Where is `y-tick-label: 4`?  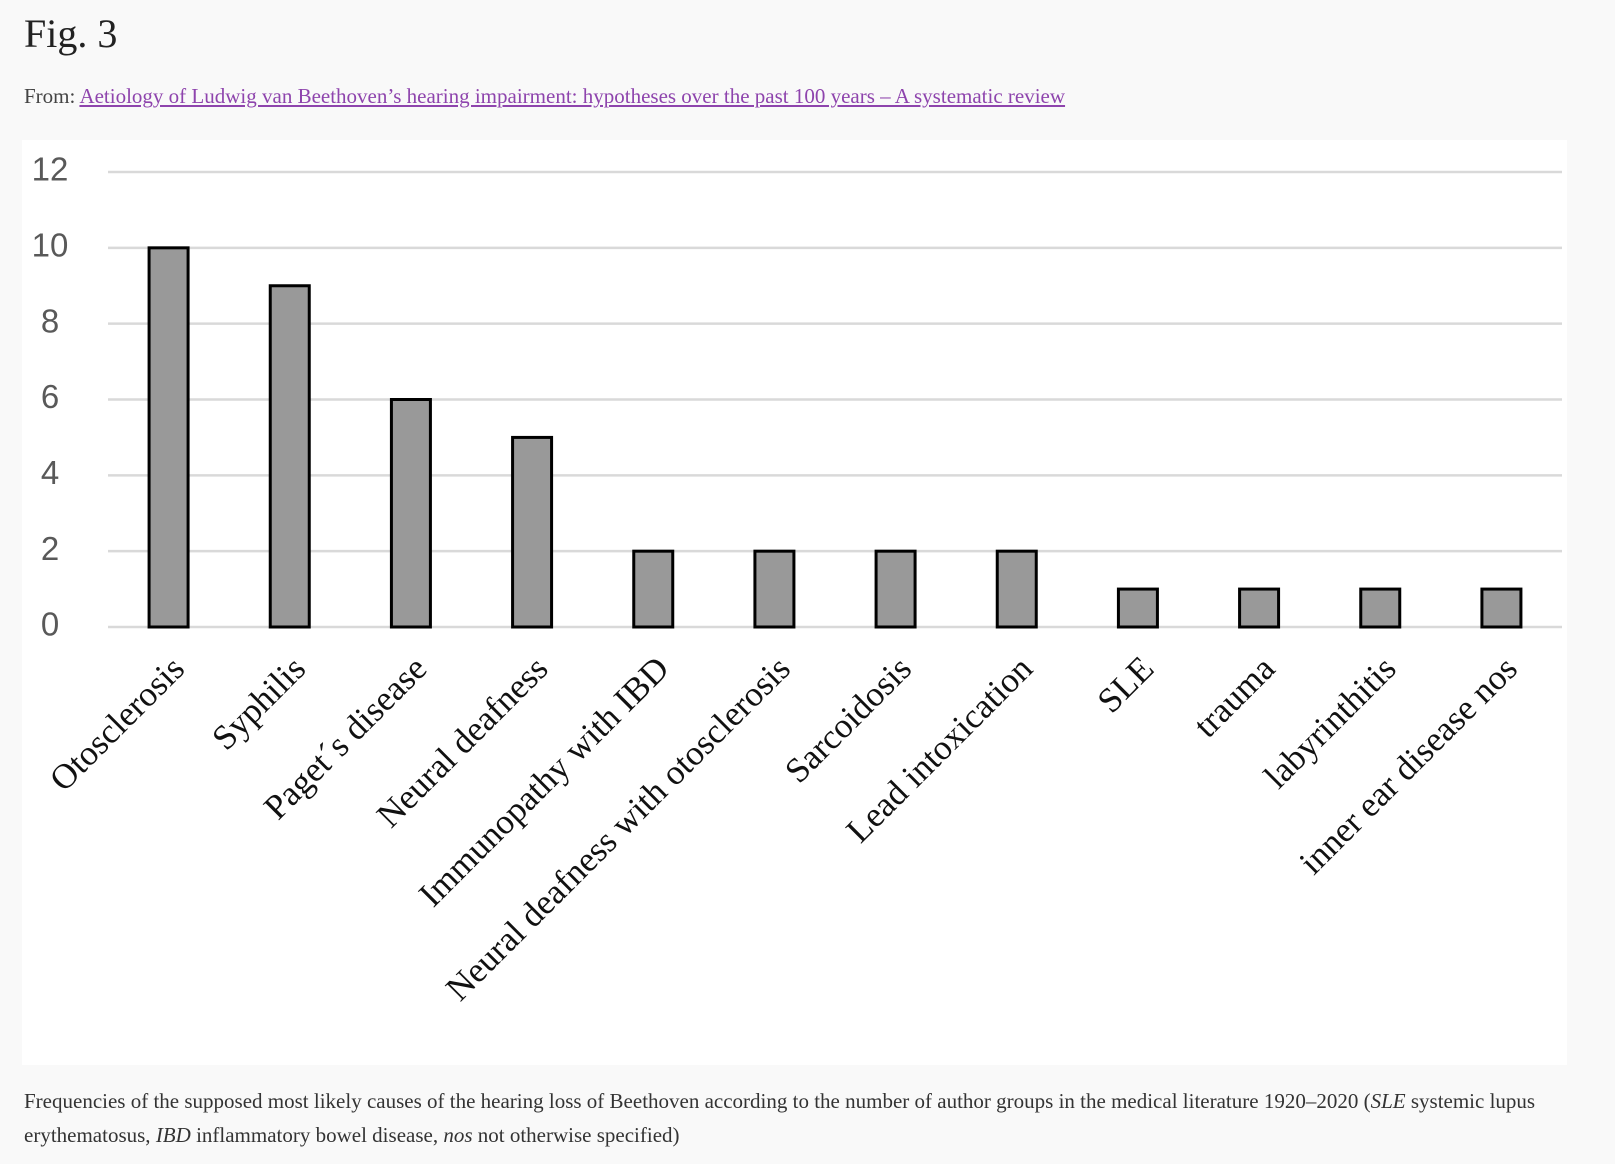 y-tick-label: 4 is located at coordinates (50, 472).